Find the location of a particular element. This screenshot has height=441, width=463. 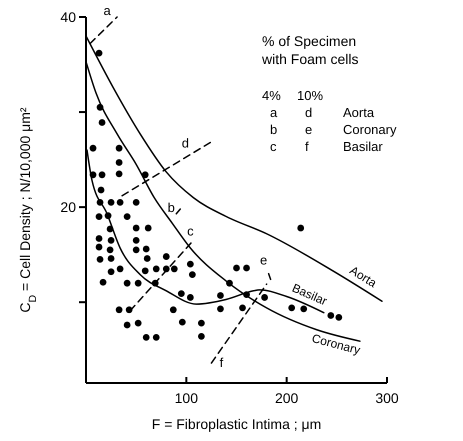

annotation: Basilar is located at coordinates (363, 146).